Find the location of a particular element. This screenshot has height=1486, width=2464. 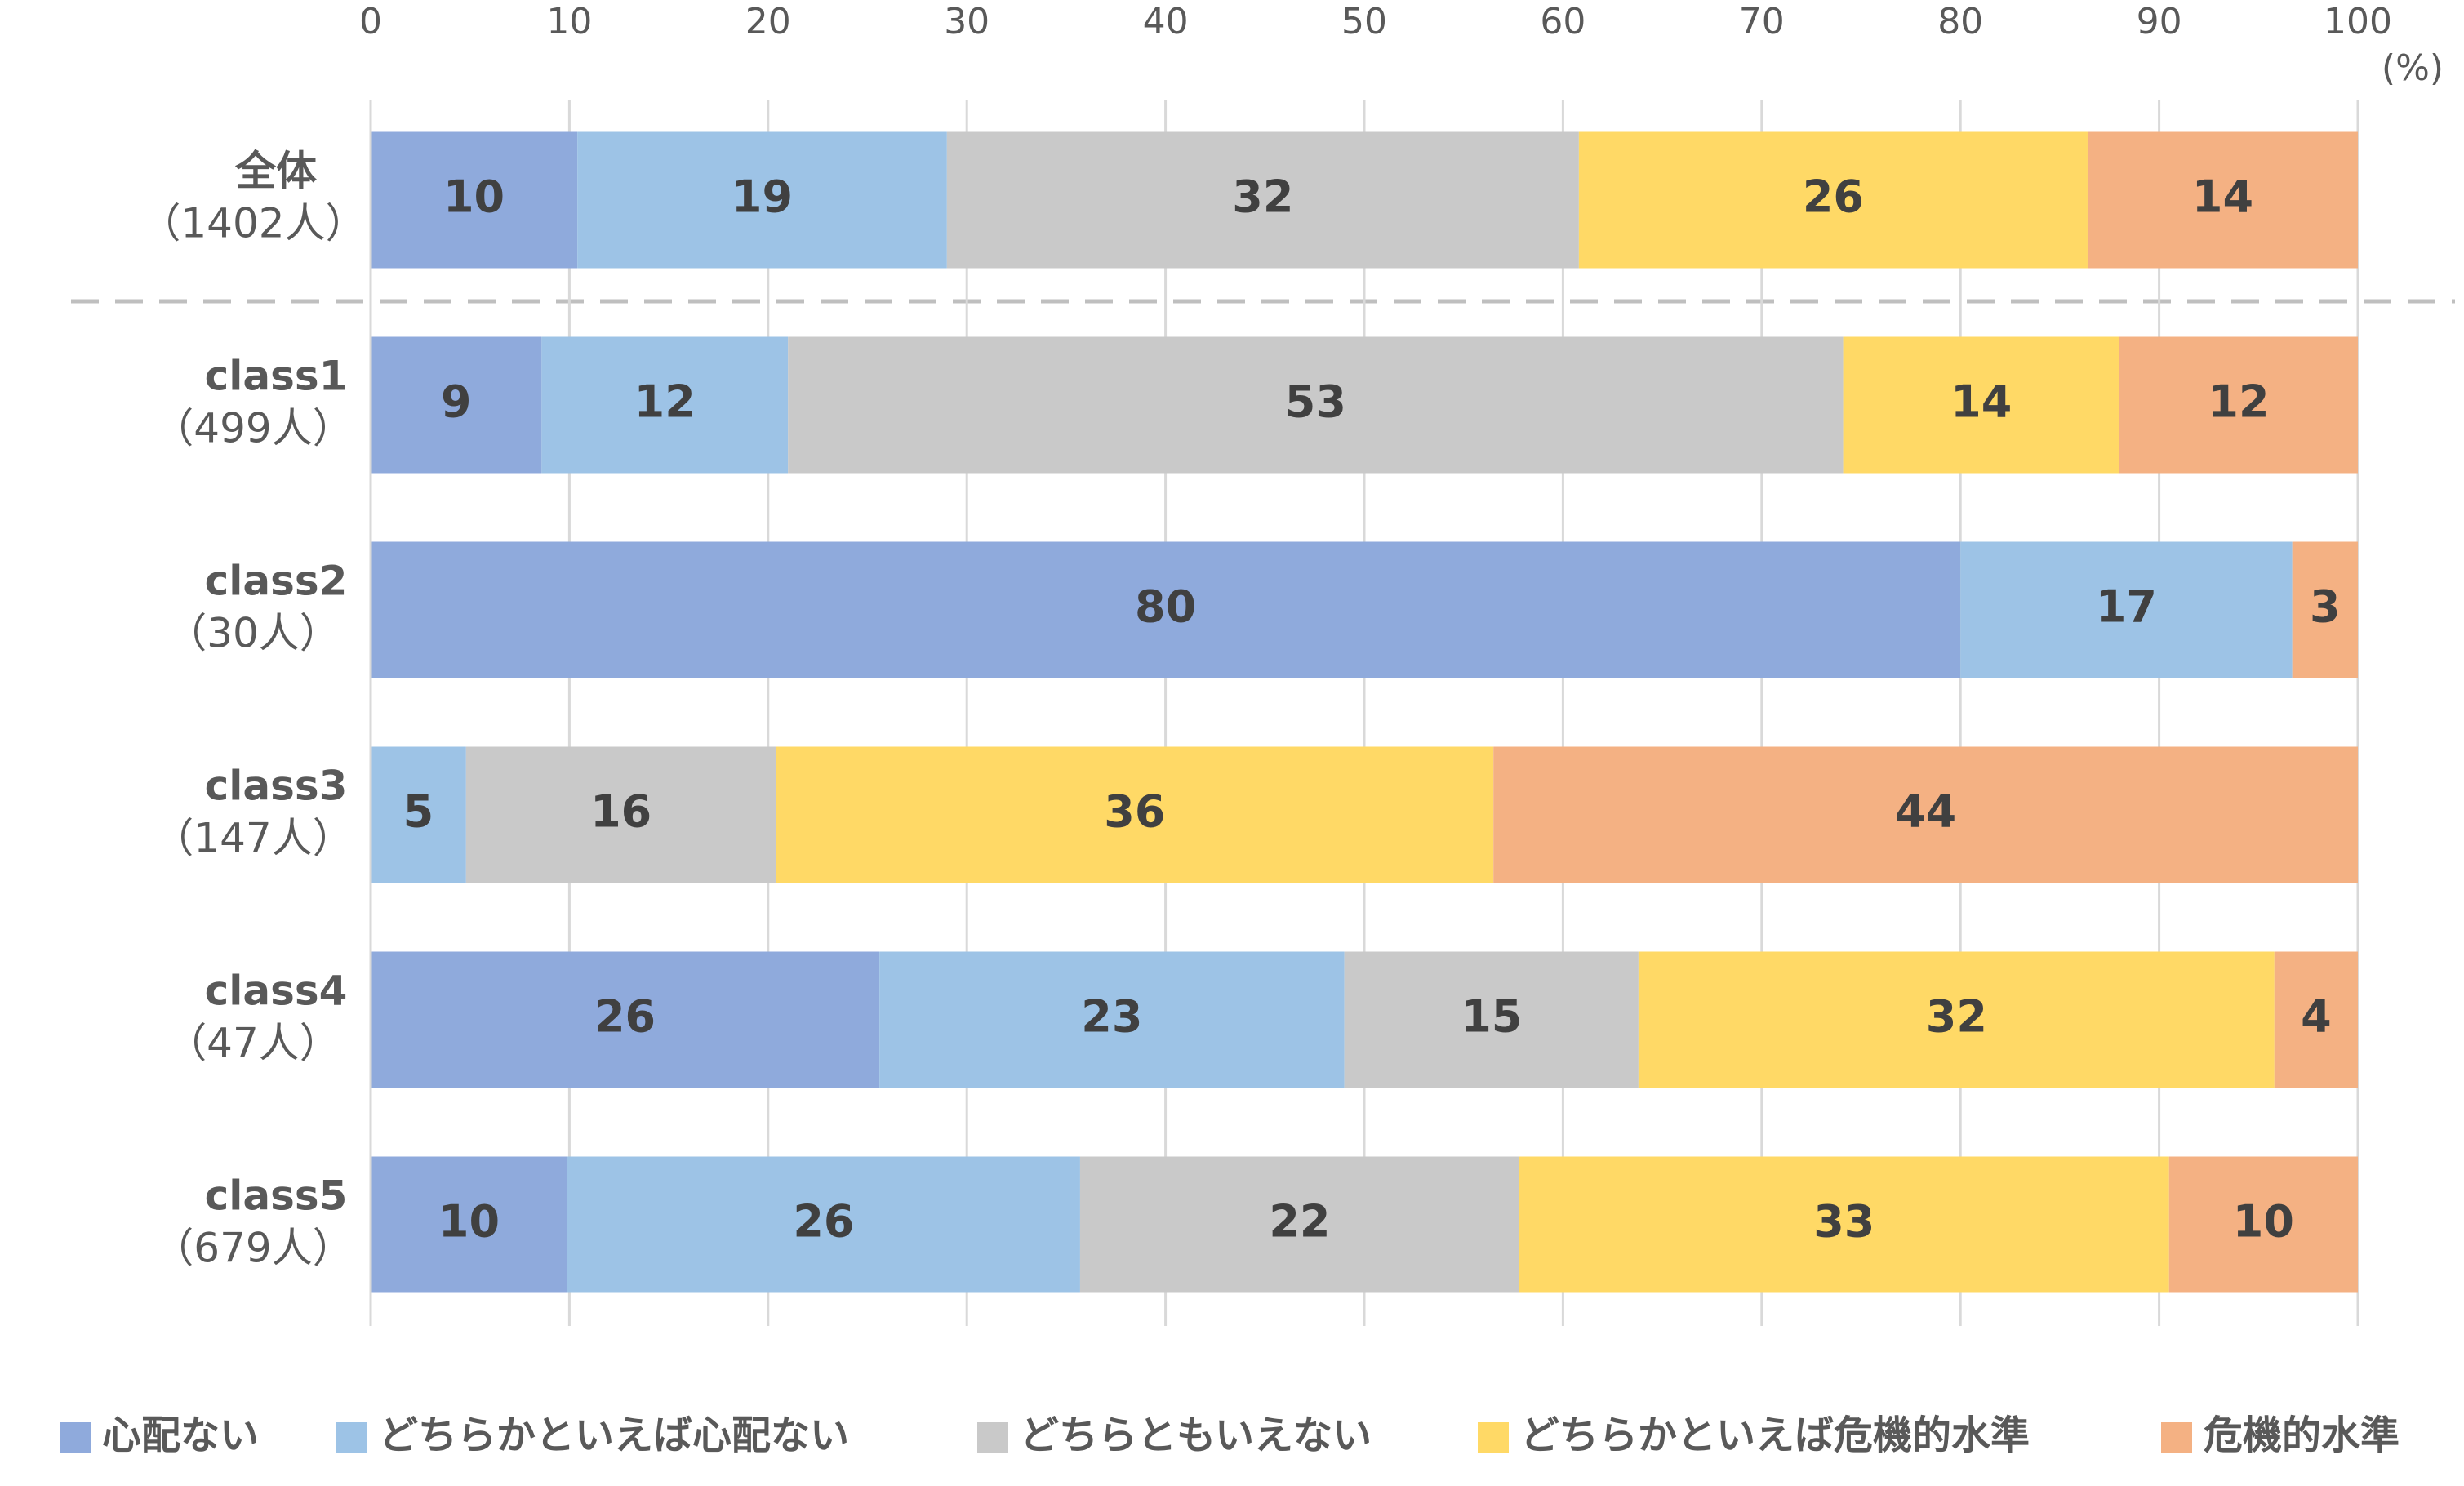

category-label: class5 is located at coordinates (277, 1196).